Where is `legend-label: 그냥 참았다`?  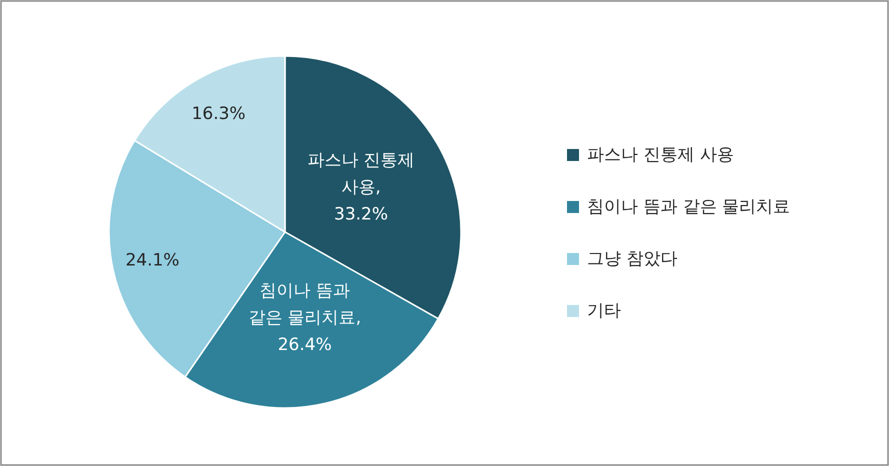 legend-label: 그냥 참았다 is located at coordinates (632, 259).